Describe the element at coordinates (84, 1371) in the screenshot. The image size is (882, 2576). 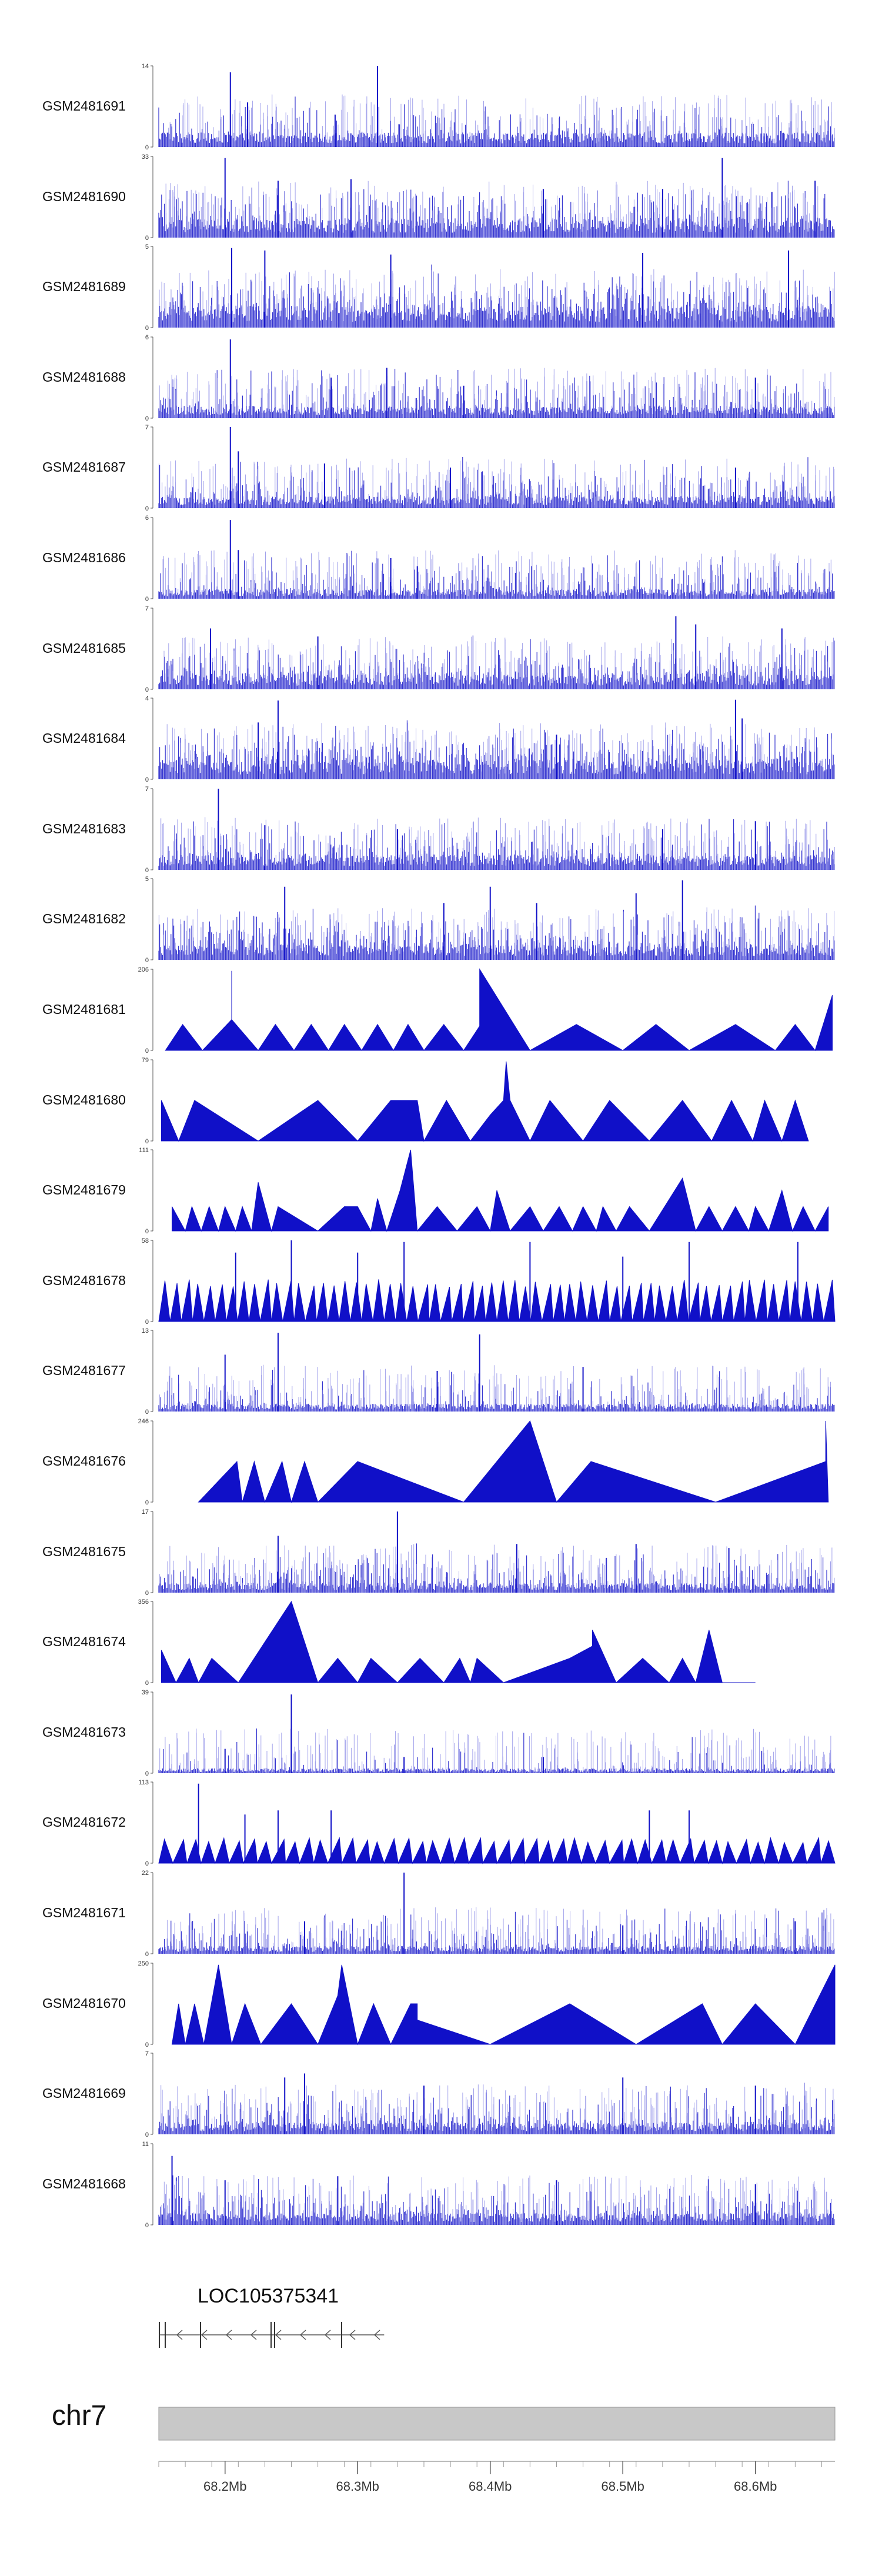
I see `track-label: GSM2481677` at that location.